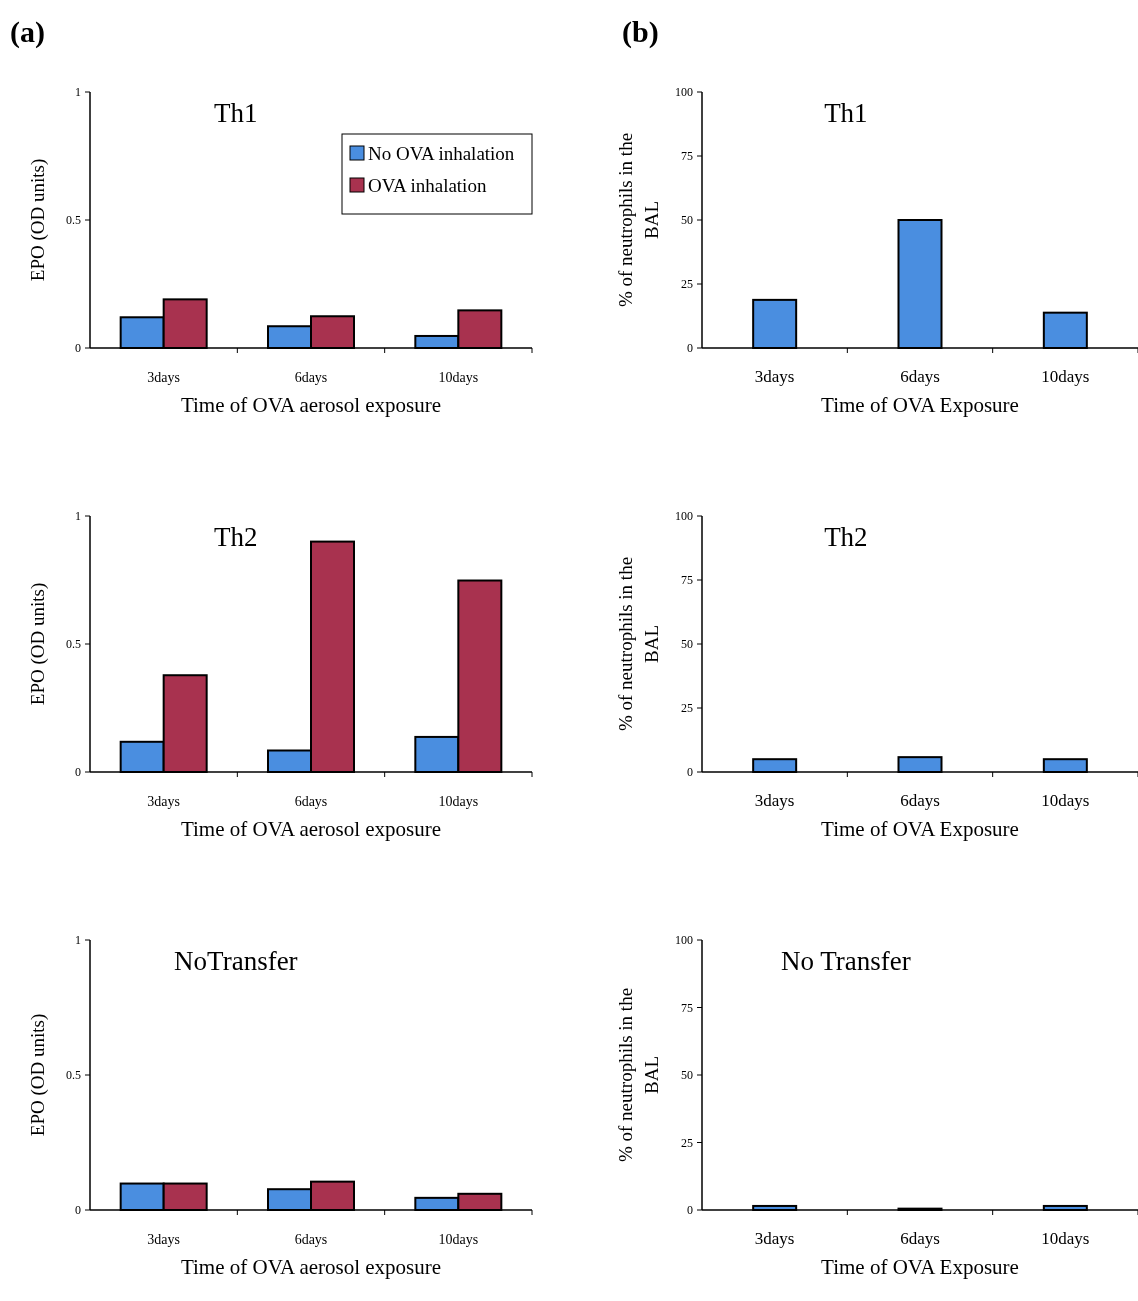 Image resolution: width=1138 pixels, height=1301 pixels. I want to click on chart-title: NoTransfer, so click(236, 961).